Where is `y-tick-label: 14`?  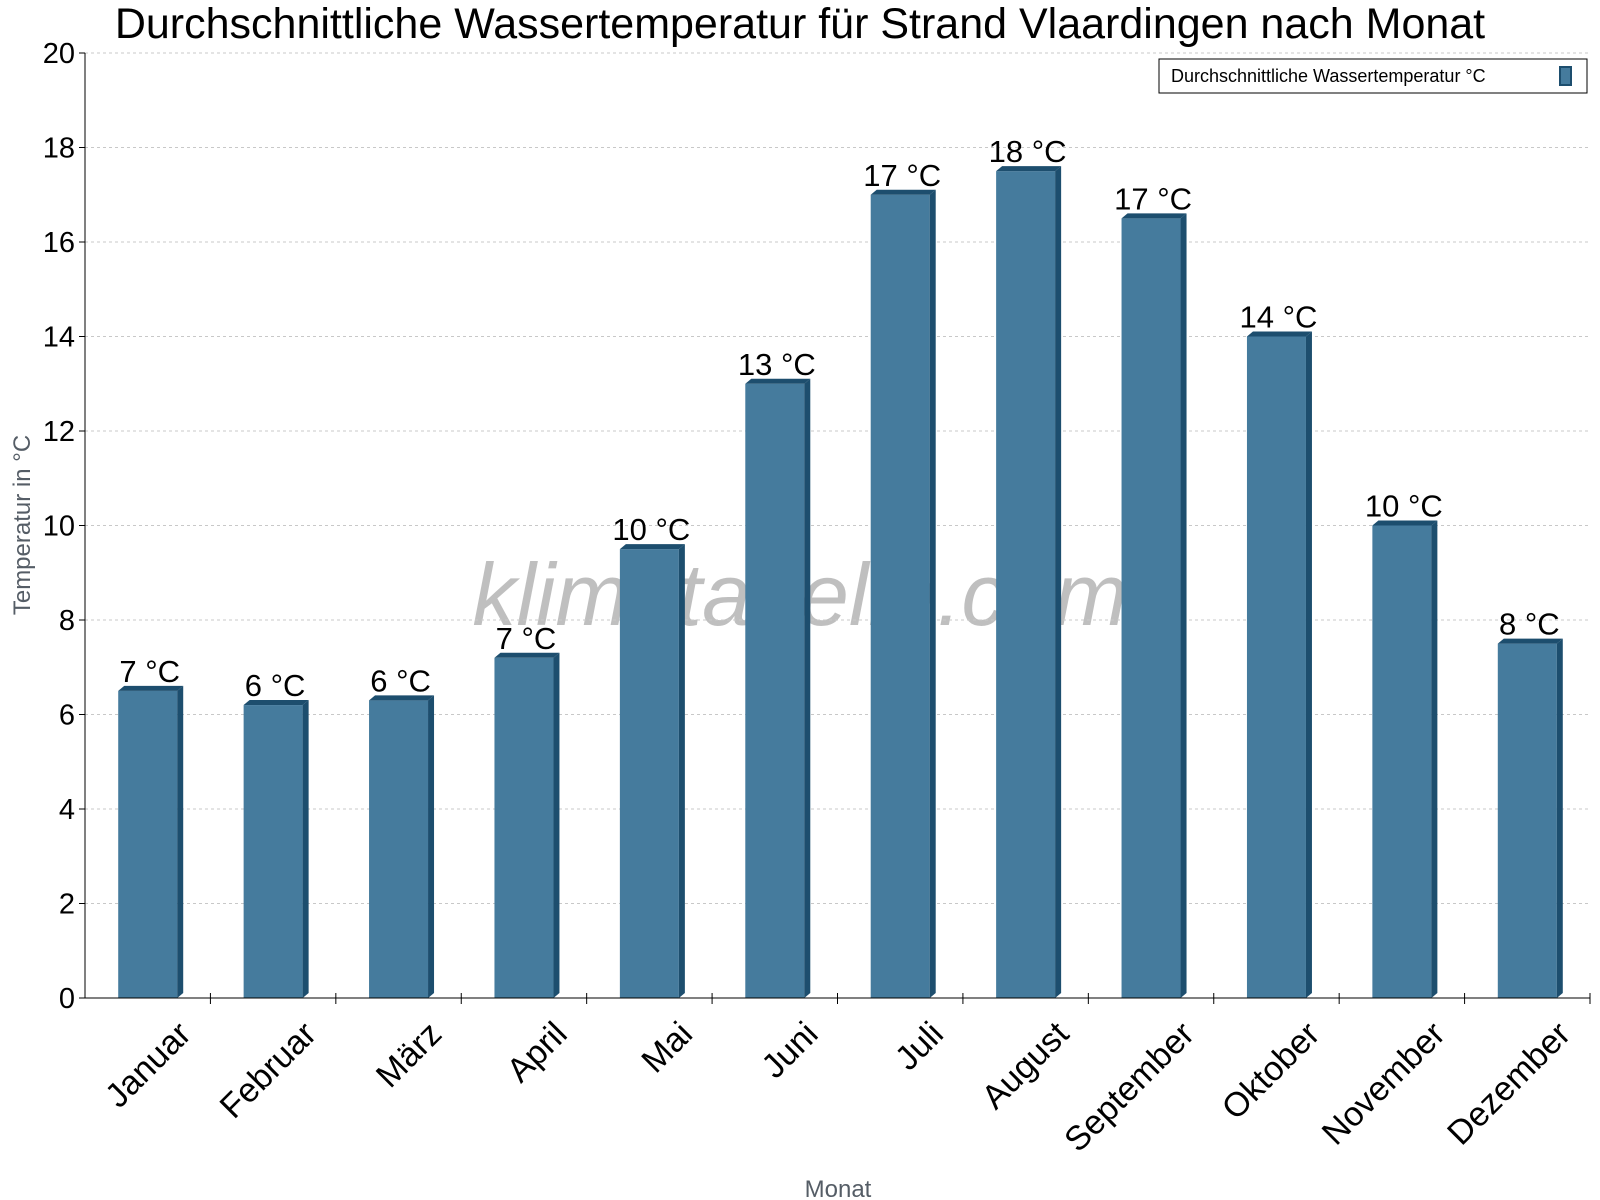 y-tick-label: 14 is located at coordinates (59, 338).